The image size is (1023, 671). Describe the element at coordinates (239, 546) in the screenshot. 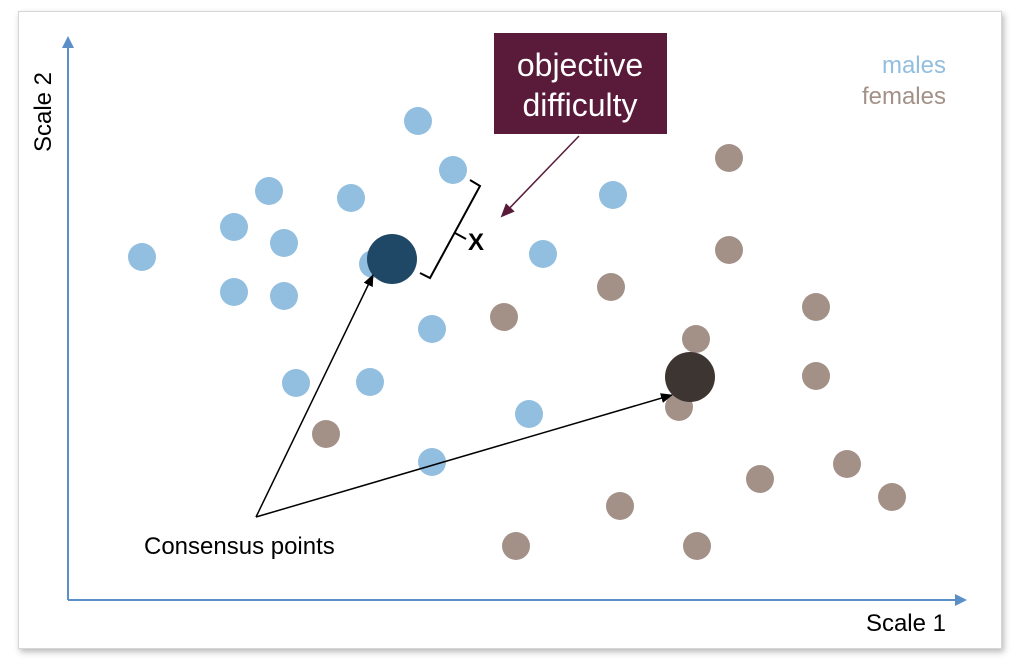

I see `consensus-label: Consensus points` at that location.